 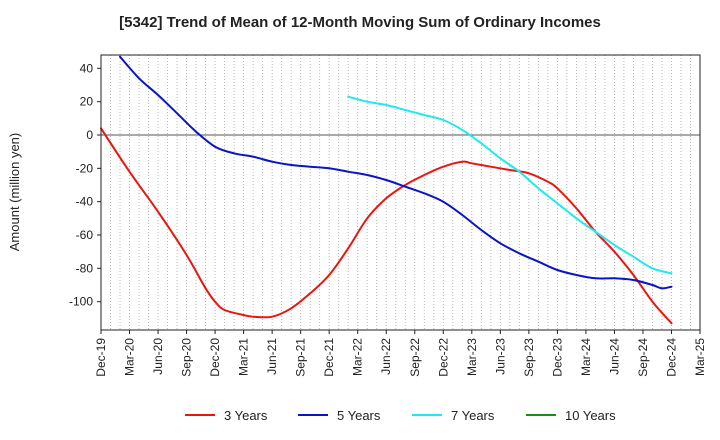 I want to click on legend-label-3-years: 3 Years, so click(x=246, y=415).